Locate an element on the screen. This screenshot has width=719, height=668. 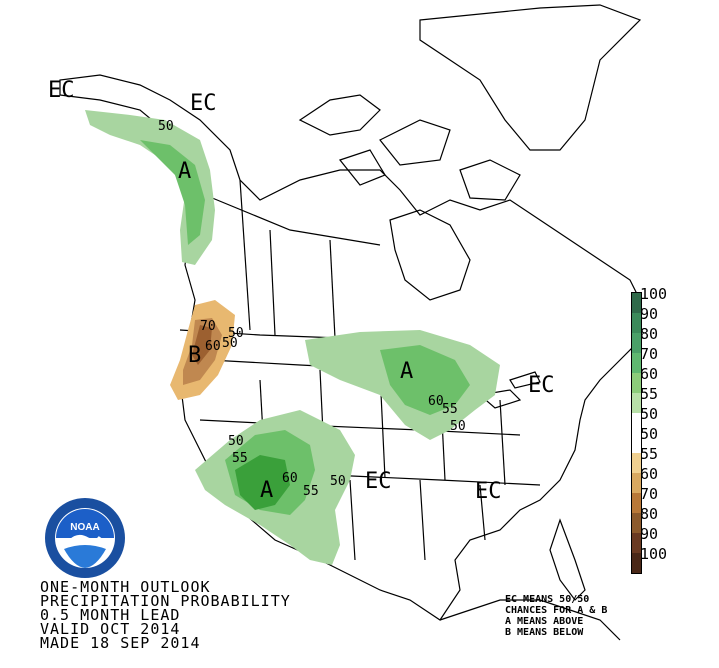
southwest-above-area is located at coordinates (275, 487).